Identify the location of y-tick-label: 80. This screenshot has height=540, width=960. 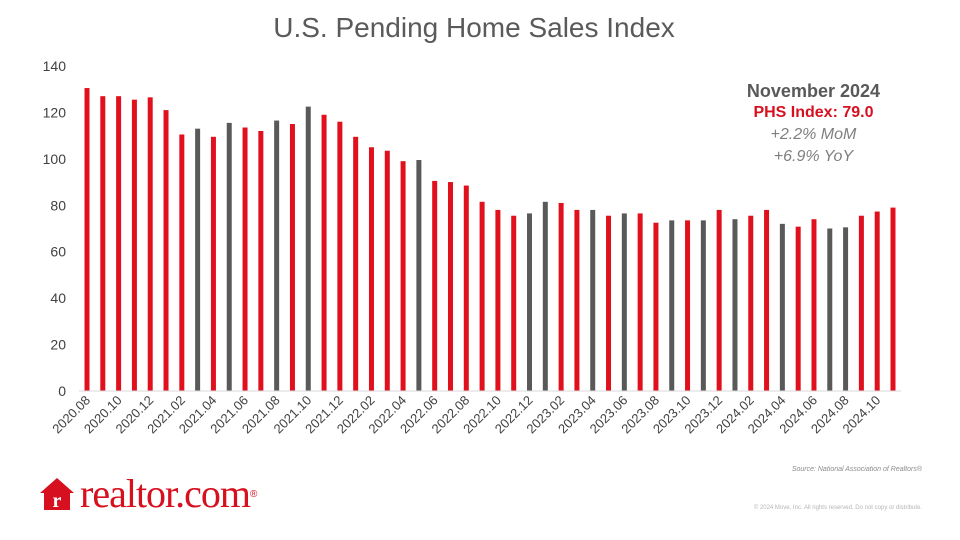
(58, 205).